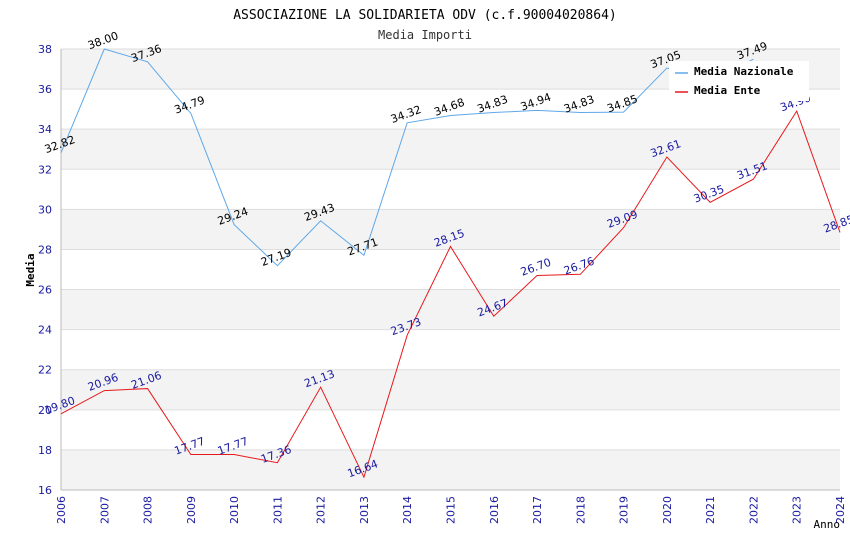  Describe the element at coordinates (364, 510) in the screenshot. I see `x-tick-label: 2013` at that location.